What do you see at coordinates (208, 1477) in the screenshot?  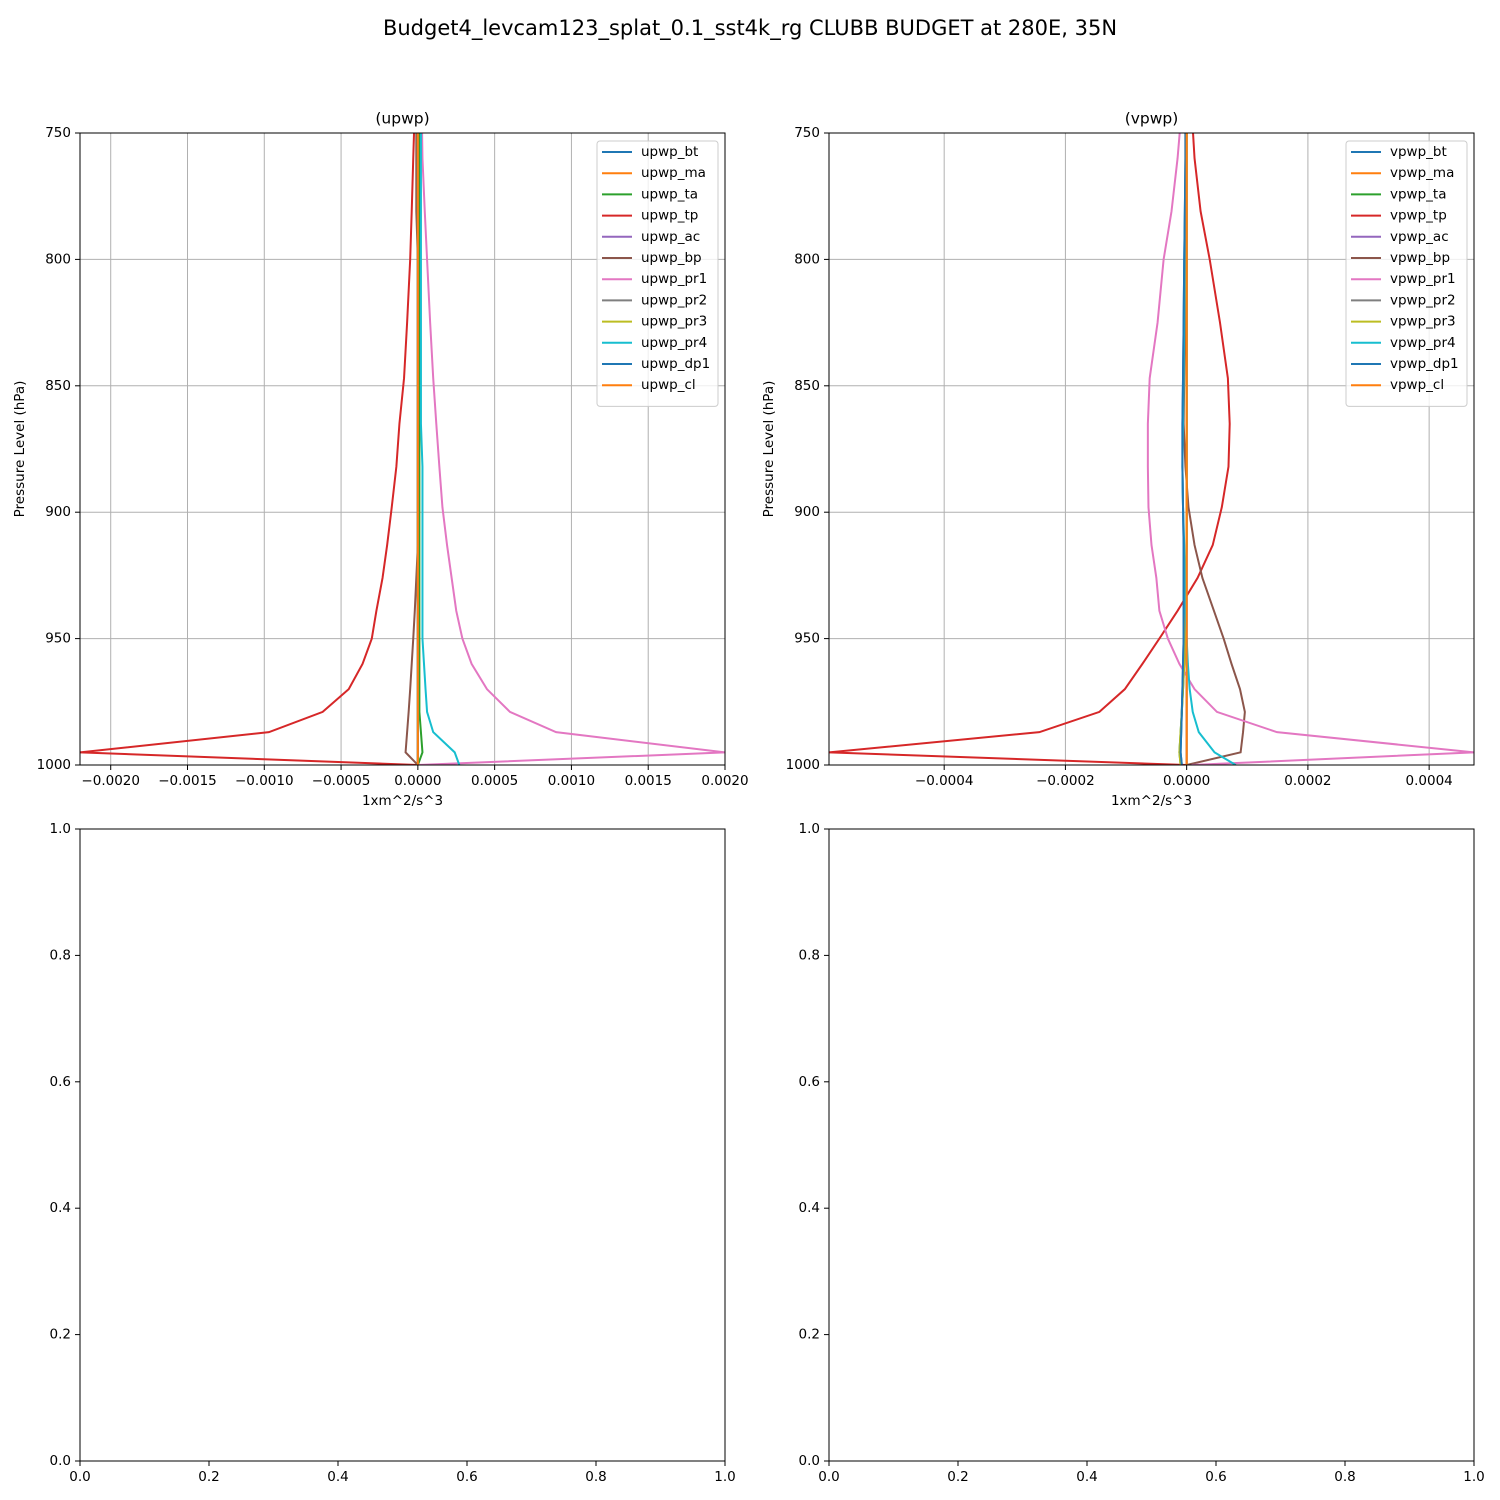 I see `x-tick-label: 0.2` at bounding box center [208, 1477].